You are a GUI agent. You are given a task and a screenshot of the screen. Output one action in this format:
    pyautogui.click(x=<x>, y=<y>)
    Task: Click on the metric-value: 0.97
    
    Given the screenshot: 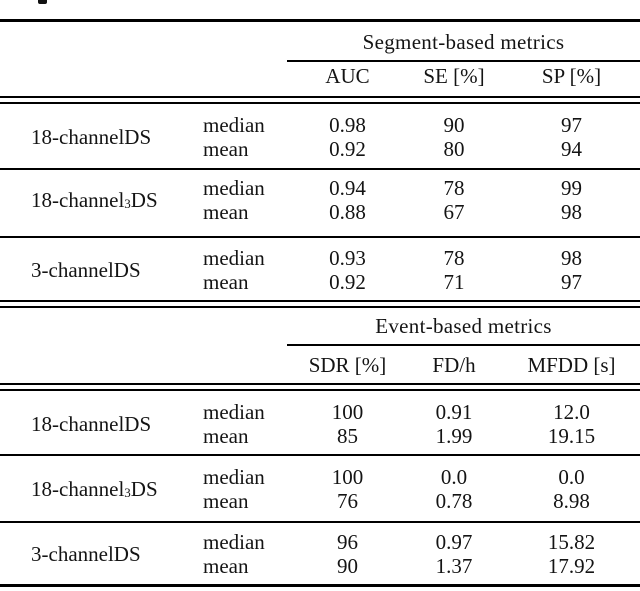 What is the action you would take?
    pyautogui.click(x=454, y=541)
    